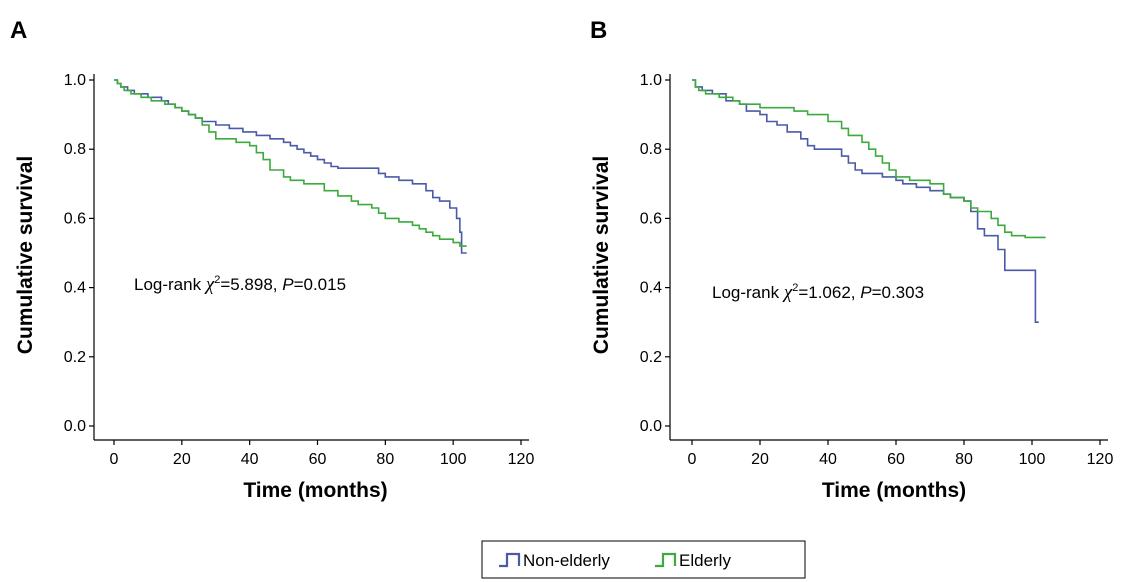 The width and height of the screenshot is (1124, 582). I want to click on legend-box, so click(643, 559).